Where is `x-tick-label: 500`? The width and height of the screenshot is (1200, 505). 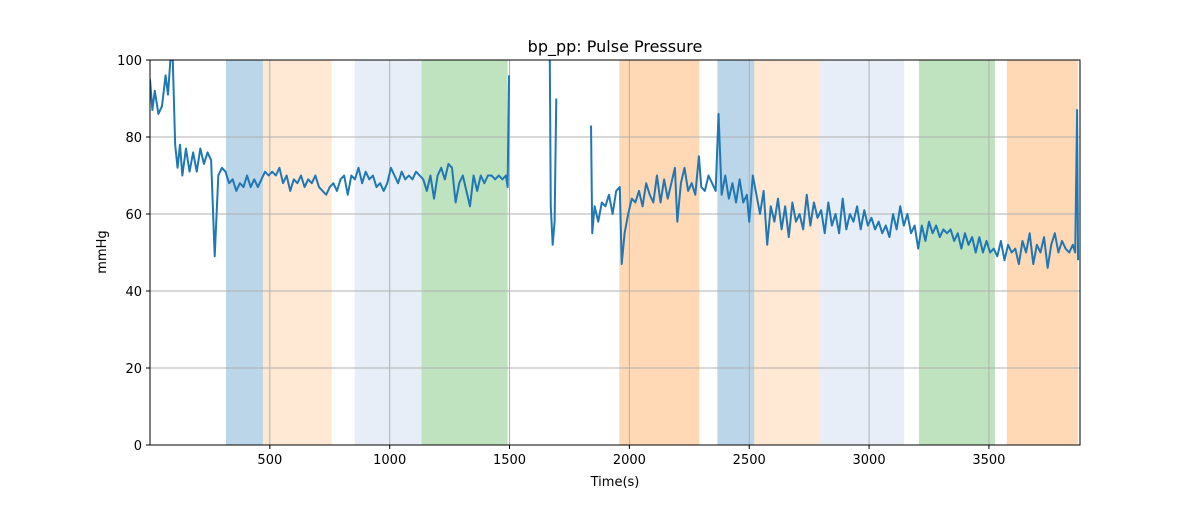
x-tick-label: 500 is located at coordinates (269, 460).